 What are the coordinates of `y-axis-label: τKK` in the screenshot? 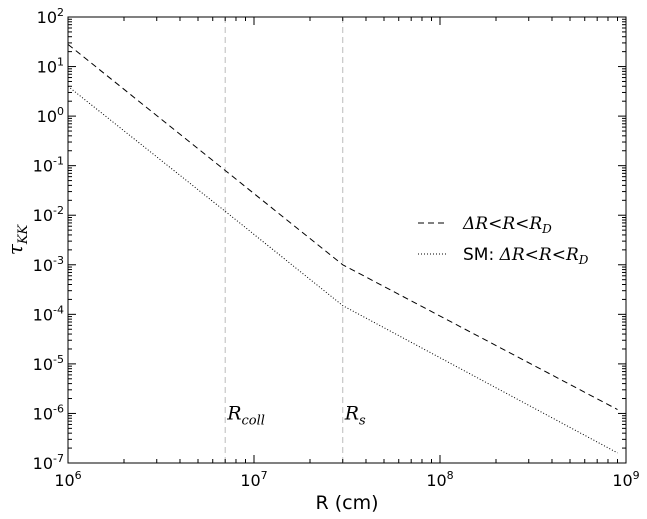 It's located at (17, 239).